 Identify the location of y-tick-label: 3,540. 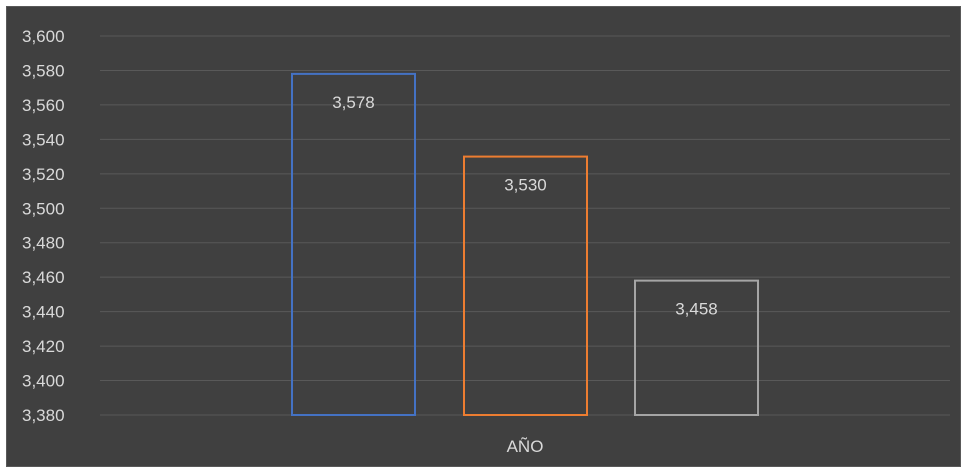
(43, 139).